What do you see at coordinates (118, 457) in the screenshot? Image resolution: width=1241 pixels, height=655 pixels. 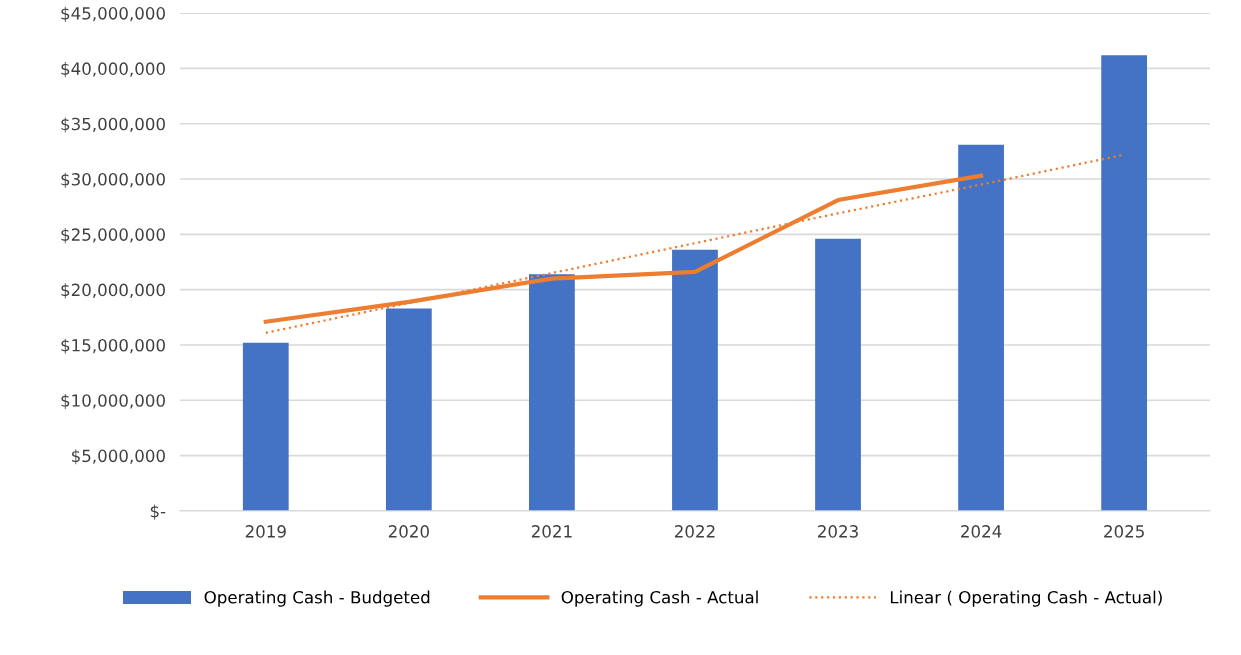 I see `y-tick-label: $5,000,000` at bounding box center [118, 457].